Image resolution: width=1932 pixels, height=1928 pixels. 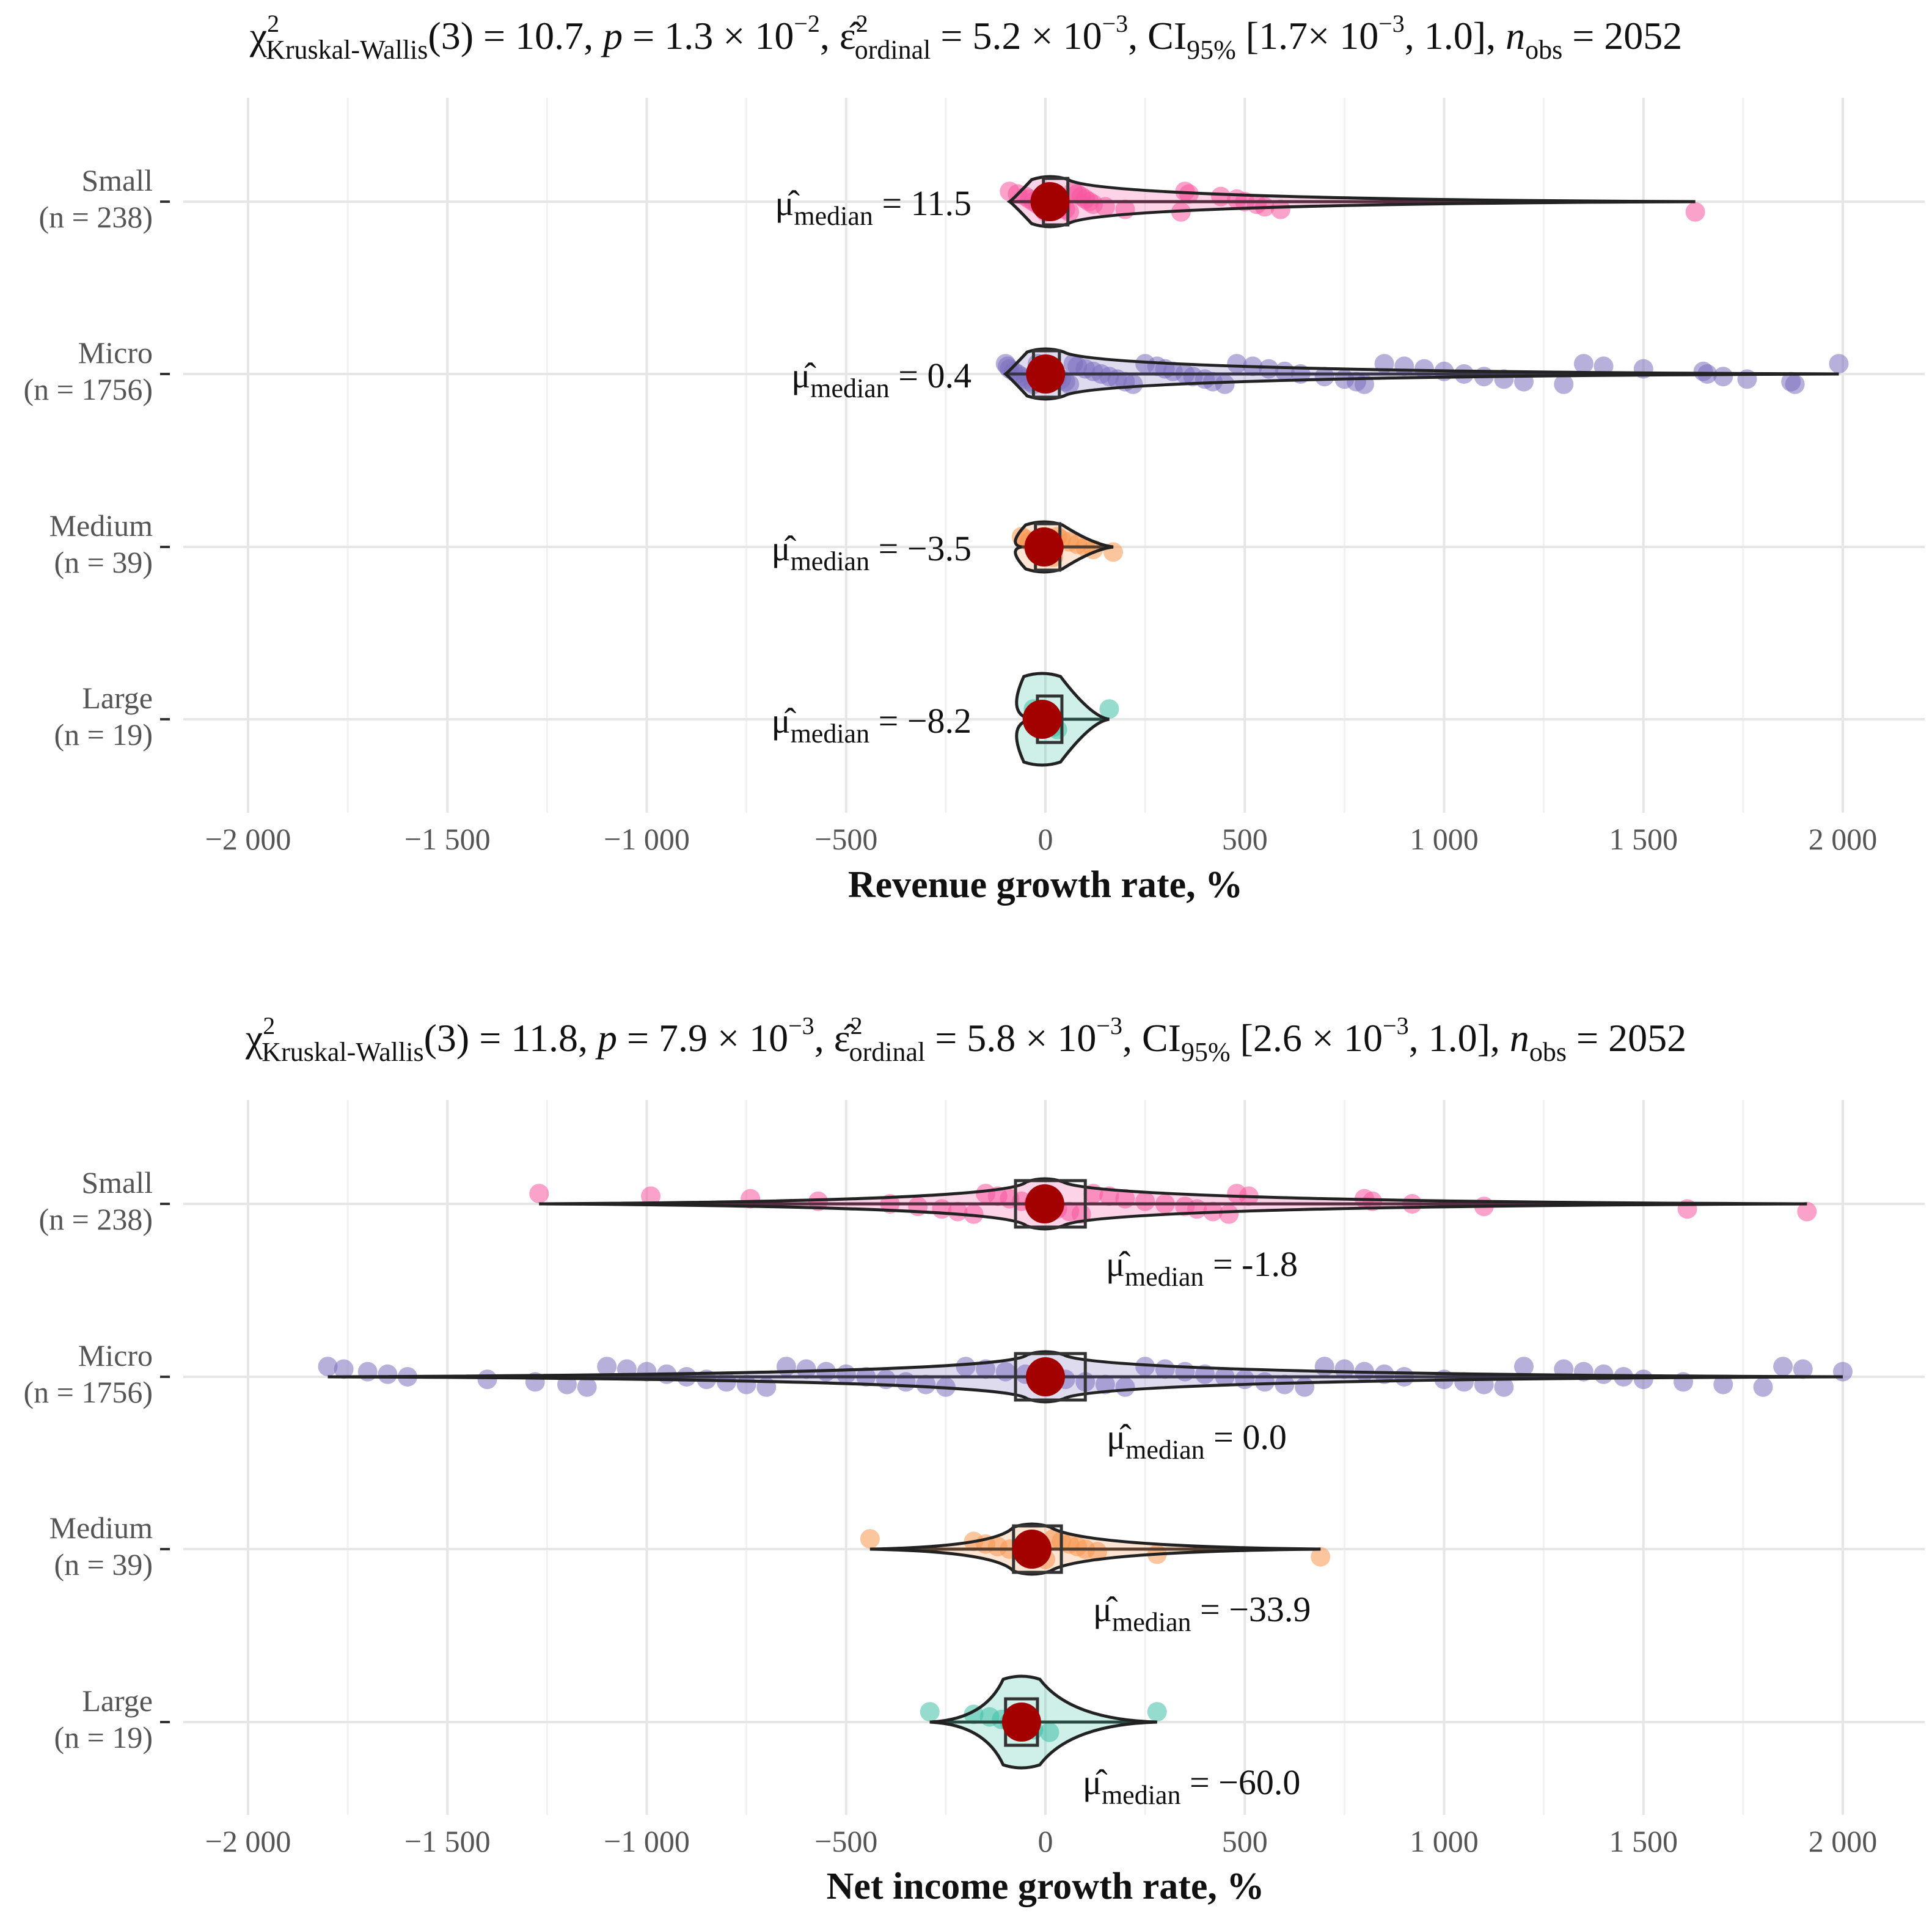 I want to click on title-ci-label: 95%, so click(x=1206, y=1052).